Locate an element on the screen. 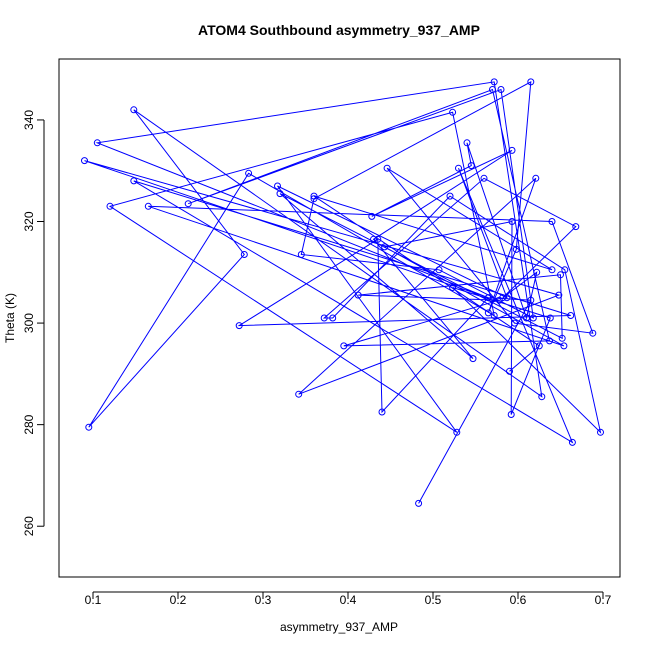  x-tick-label: 0.3 is located at coordinates (263, 600).